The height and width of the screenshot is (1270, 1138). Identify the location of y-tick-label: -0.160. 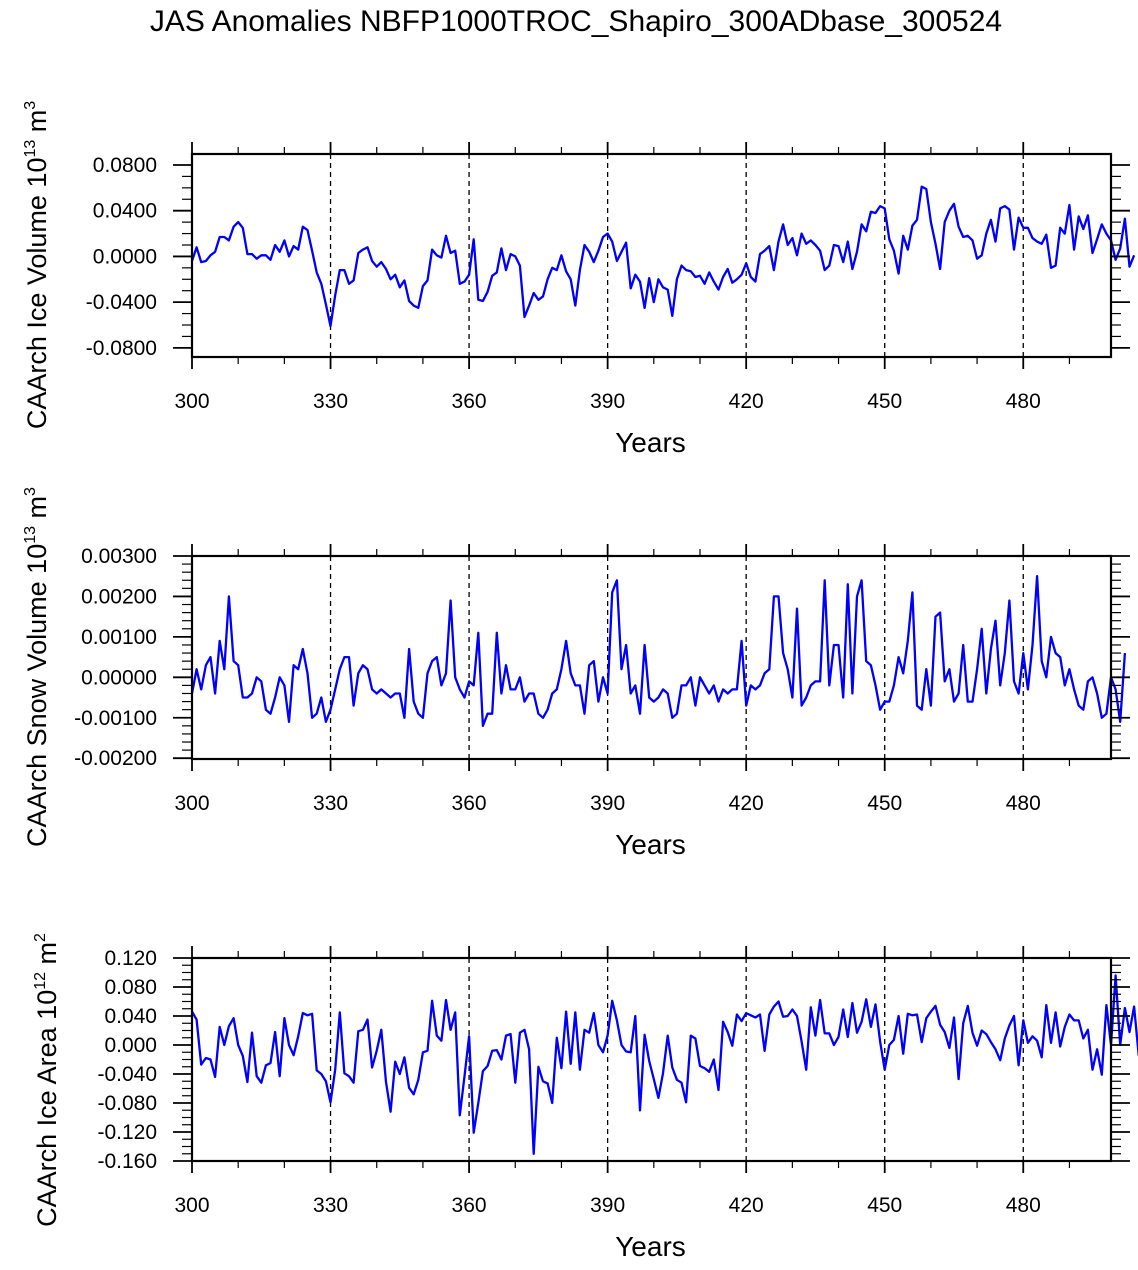
(127, 1161).